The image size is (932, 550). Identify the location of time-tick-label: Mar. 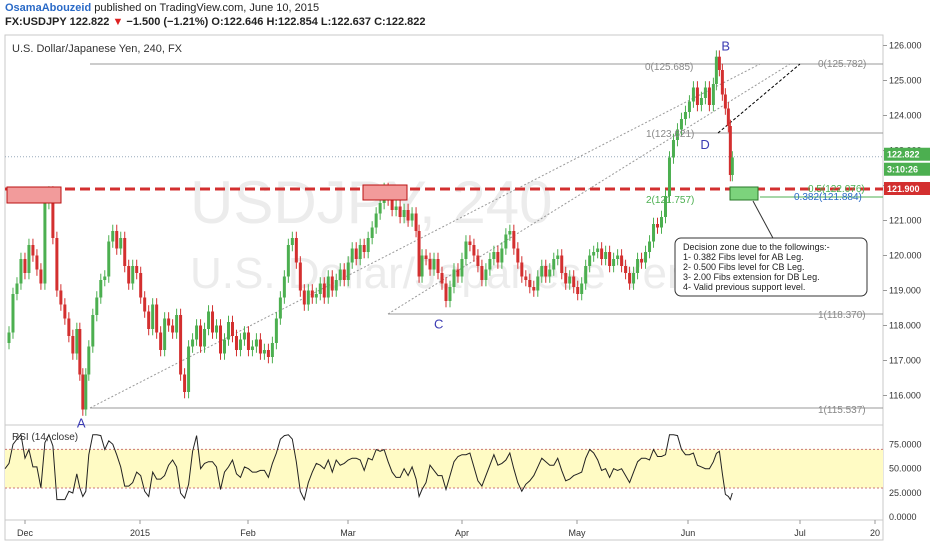
(348, 533).